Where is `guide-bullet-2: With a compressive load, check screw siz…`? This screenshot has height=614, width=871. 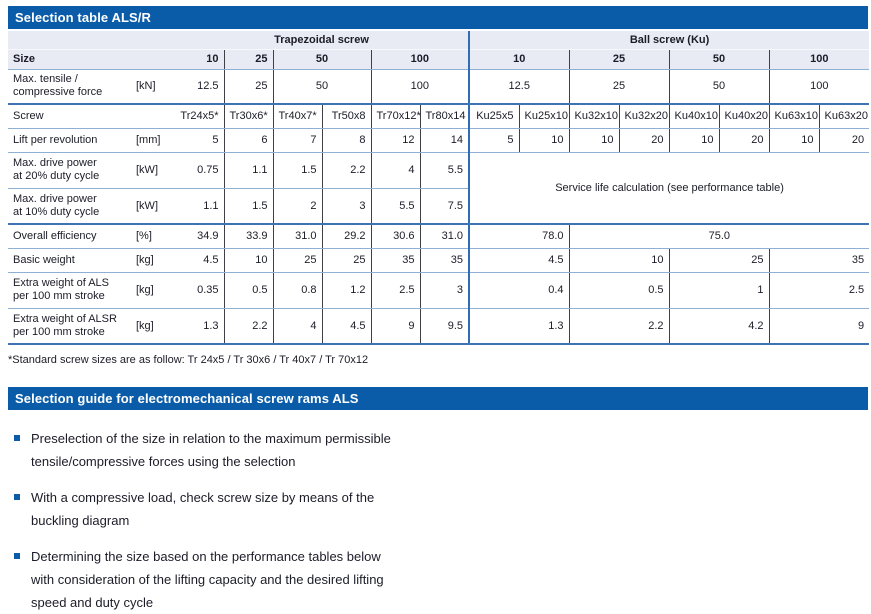
guide-bullet-2: With a compressive load, check screw siz… is located at coordinates (442, 509).